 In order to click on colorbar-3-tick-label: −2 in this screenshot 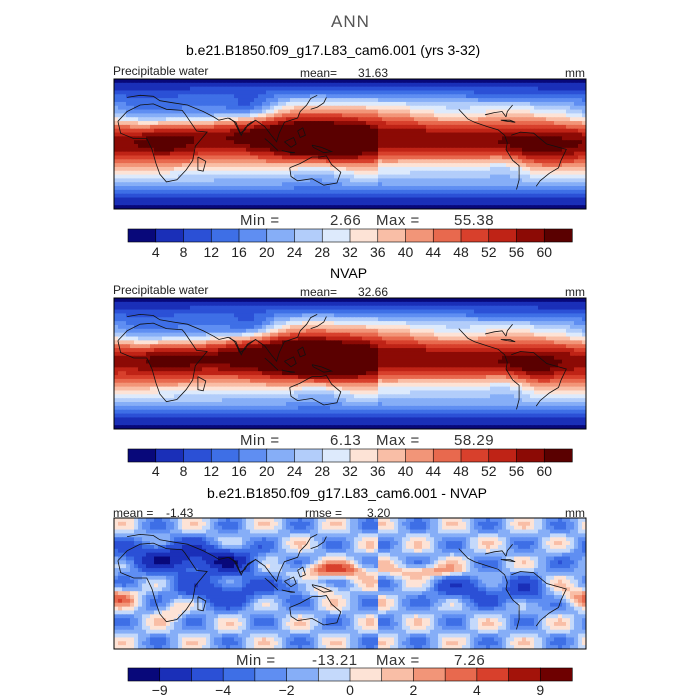, I will do `click(287, 690)`.